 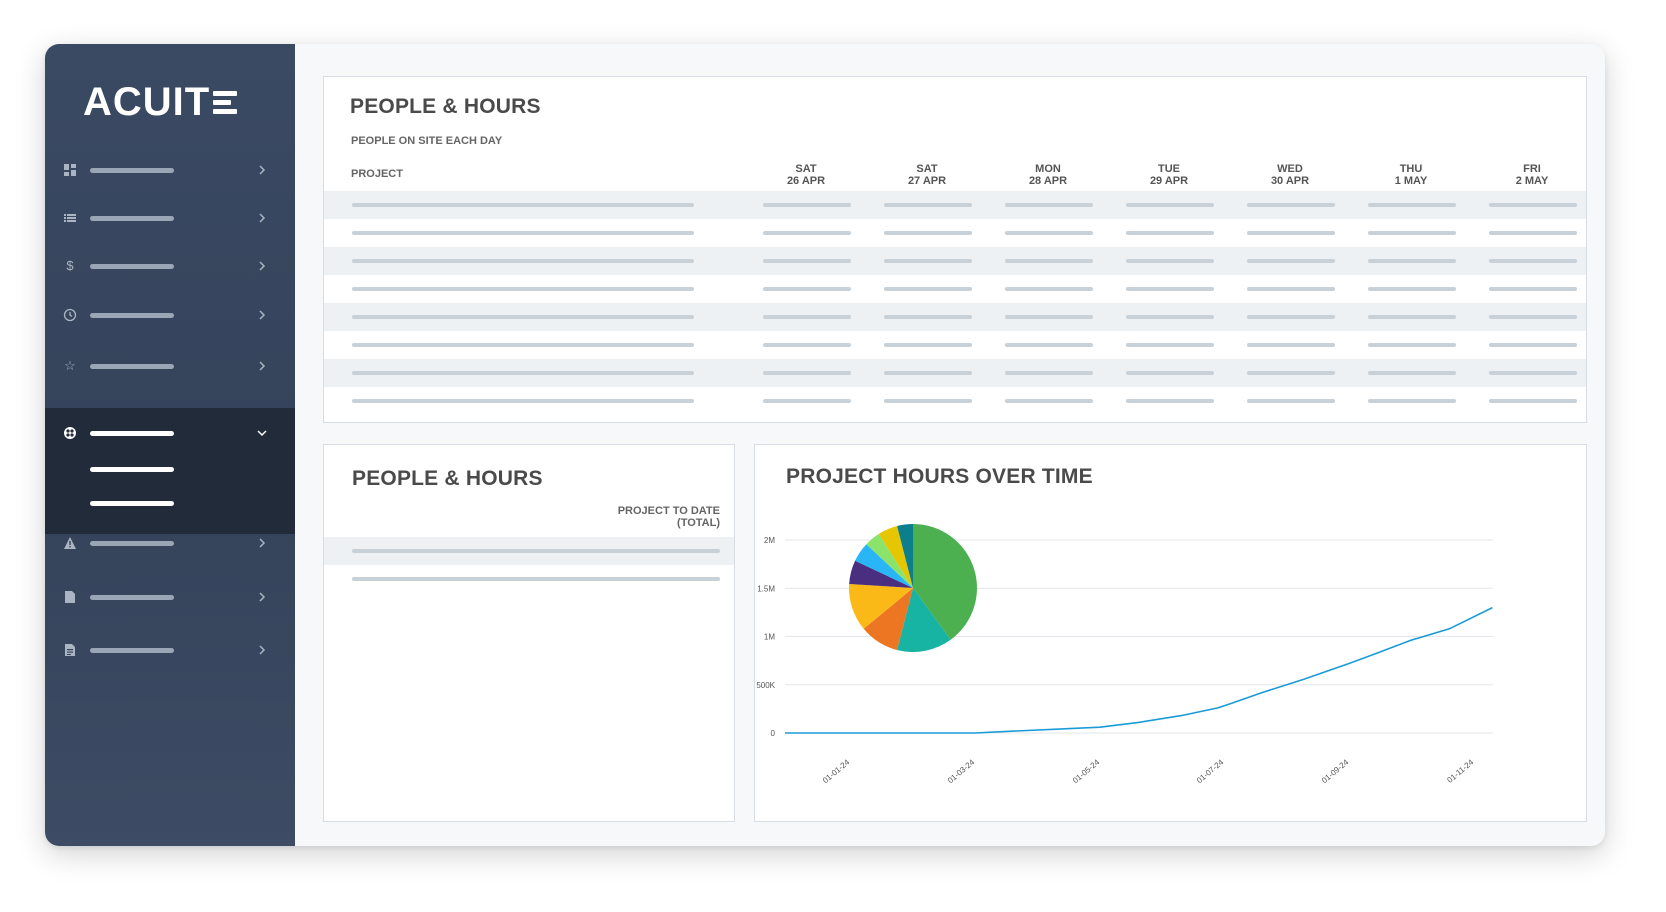 I want to click on sidebar: ACUIT $, so click(x=170, y=445).